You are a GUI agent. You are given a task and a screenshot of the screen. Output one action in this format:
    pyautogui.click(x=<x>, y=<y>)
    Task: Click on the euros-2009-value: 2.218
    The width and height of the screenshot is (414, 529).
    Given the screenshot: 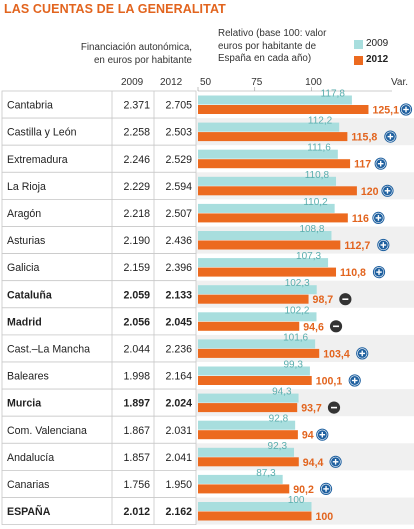 What is the action you would take?
    pyautogui.click(x=136, y=214)
    